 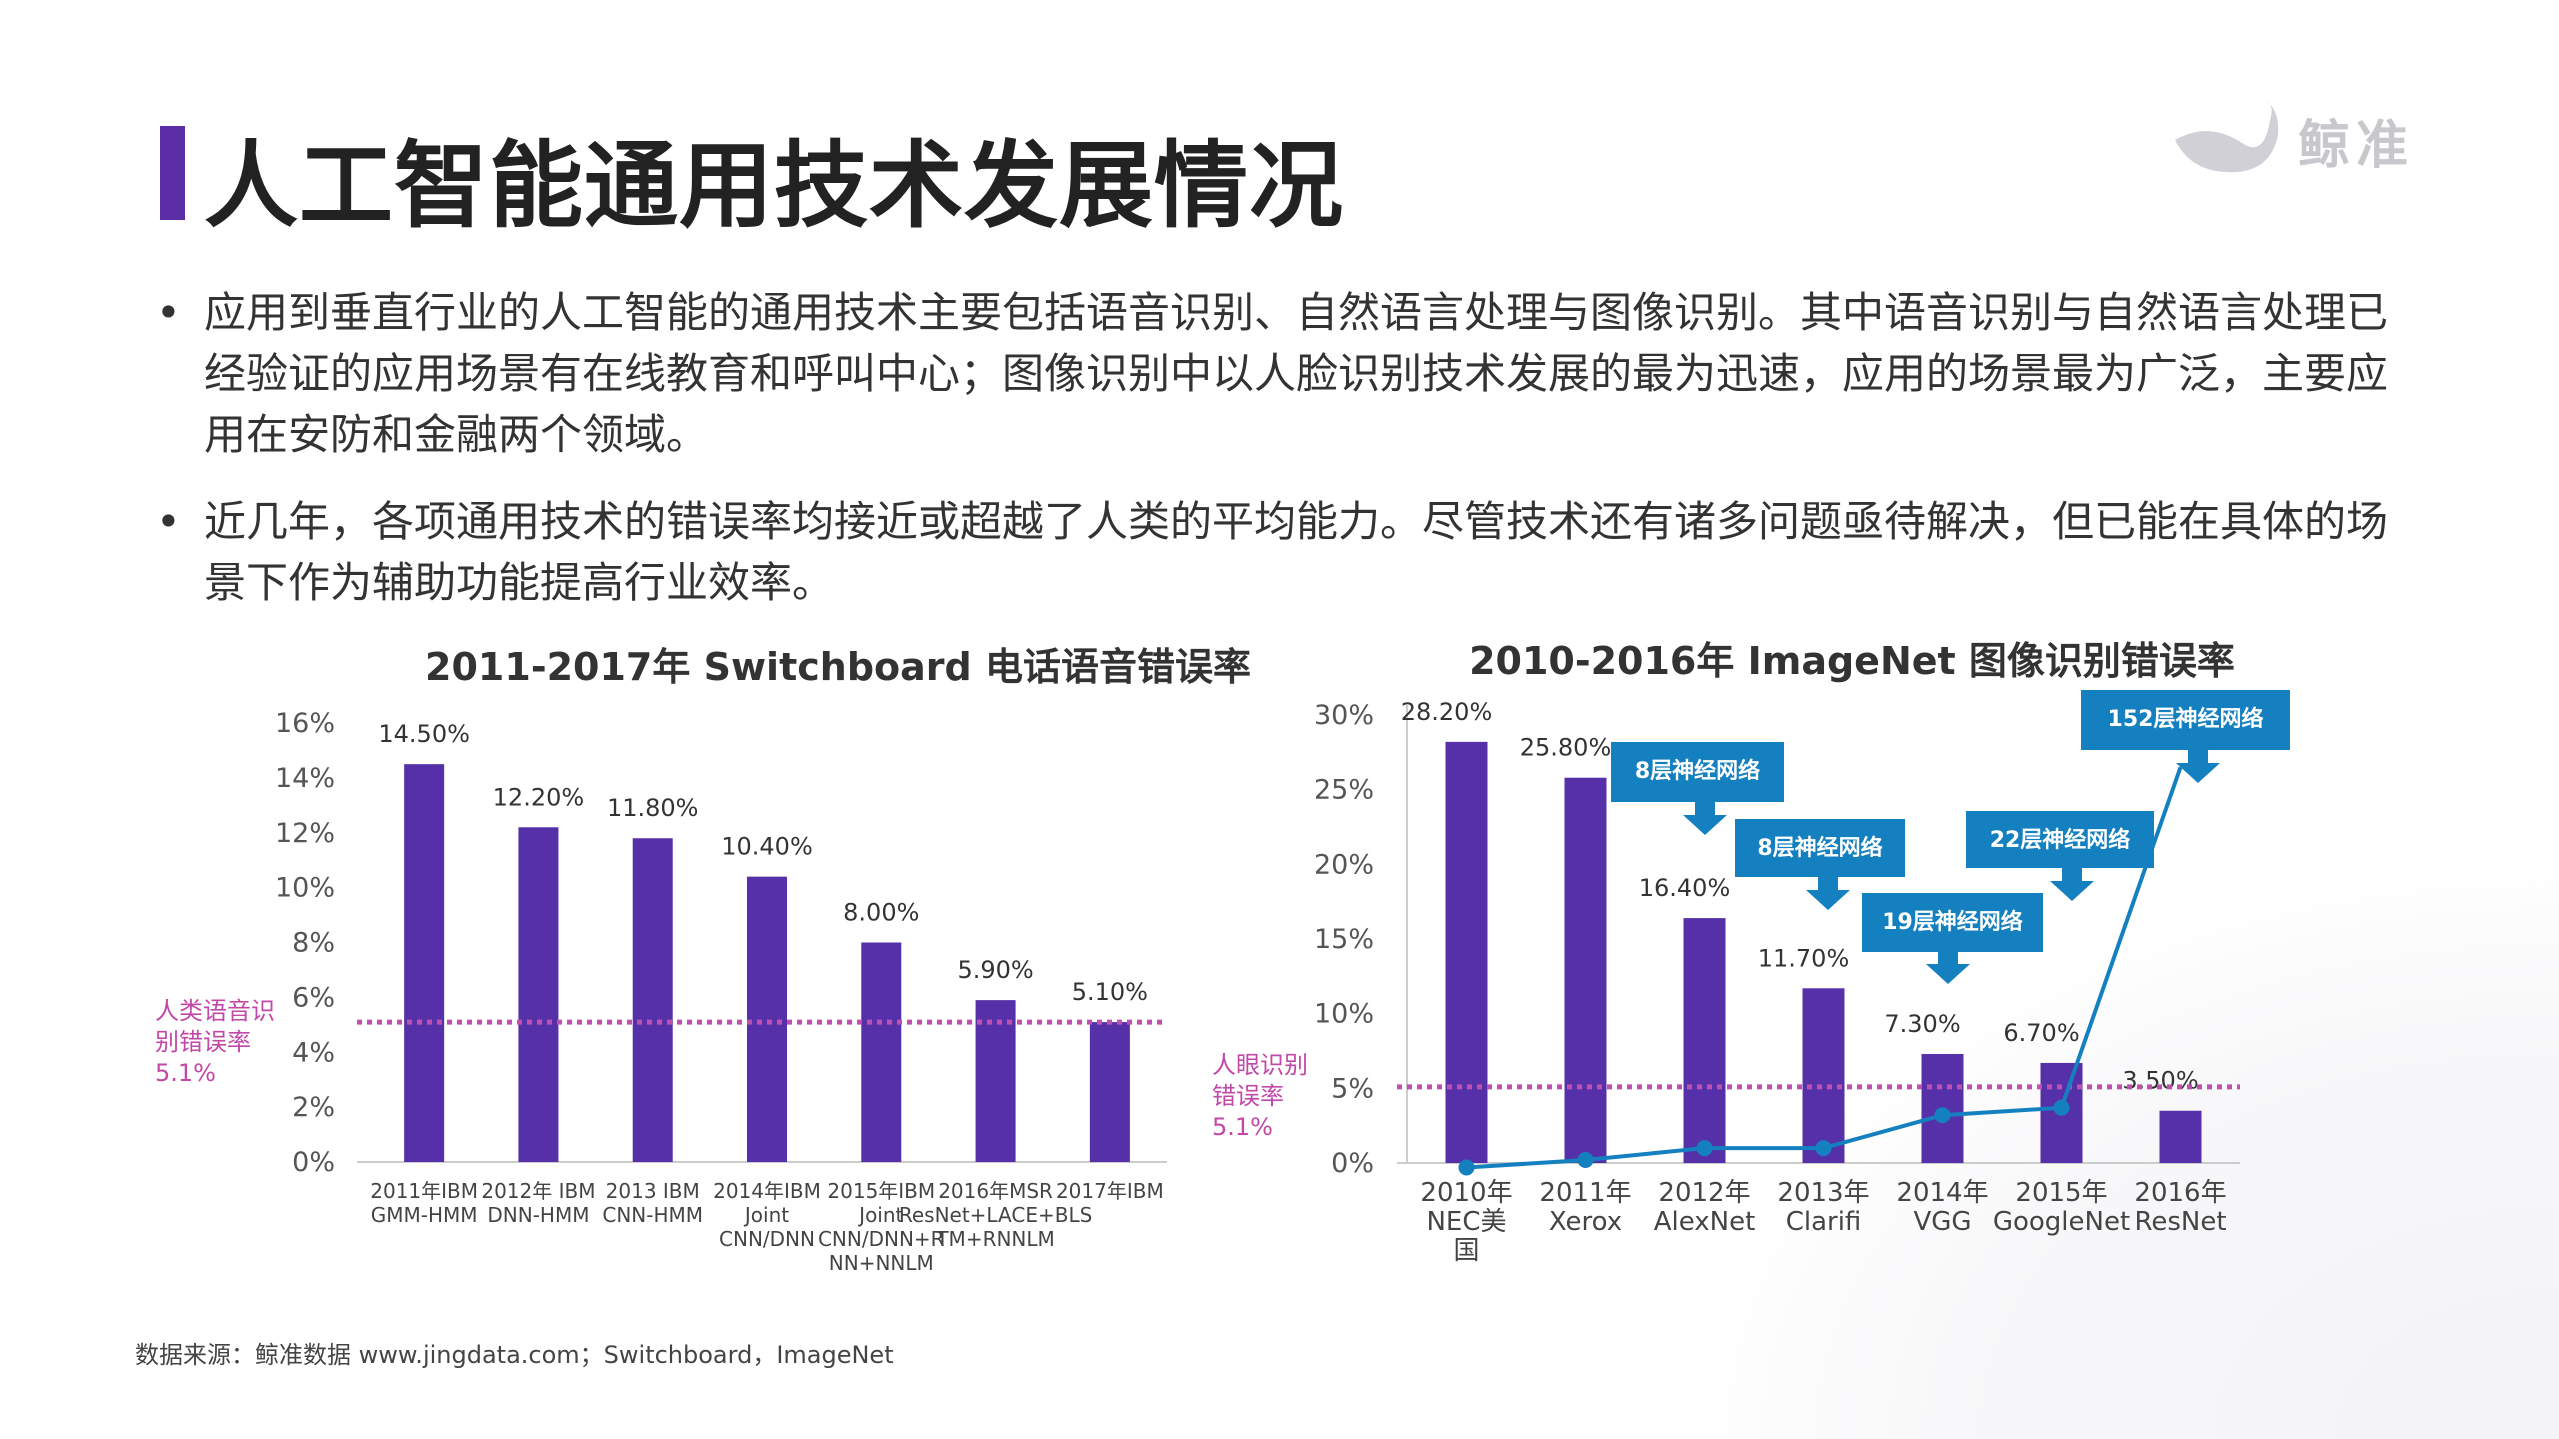 I want to click on label-line: 人眼识别, so click(x=1260, y=1065).